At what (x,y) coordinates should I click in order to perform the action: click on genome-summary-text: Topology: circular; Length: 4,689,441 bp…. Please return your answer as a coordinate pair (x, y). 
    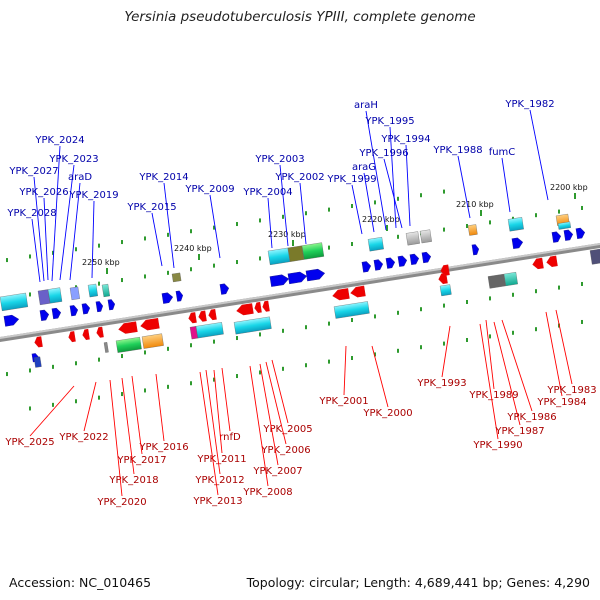
    Looking at the image, I should click on (418, 582).